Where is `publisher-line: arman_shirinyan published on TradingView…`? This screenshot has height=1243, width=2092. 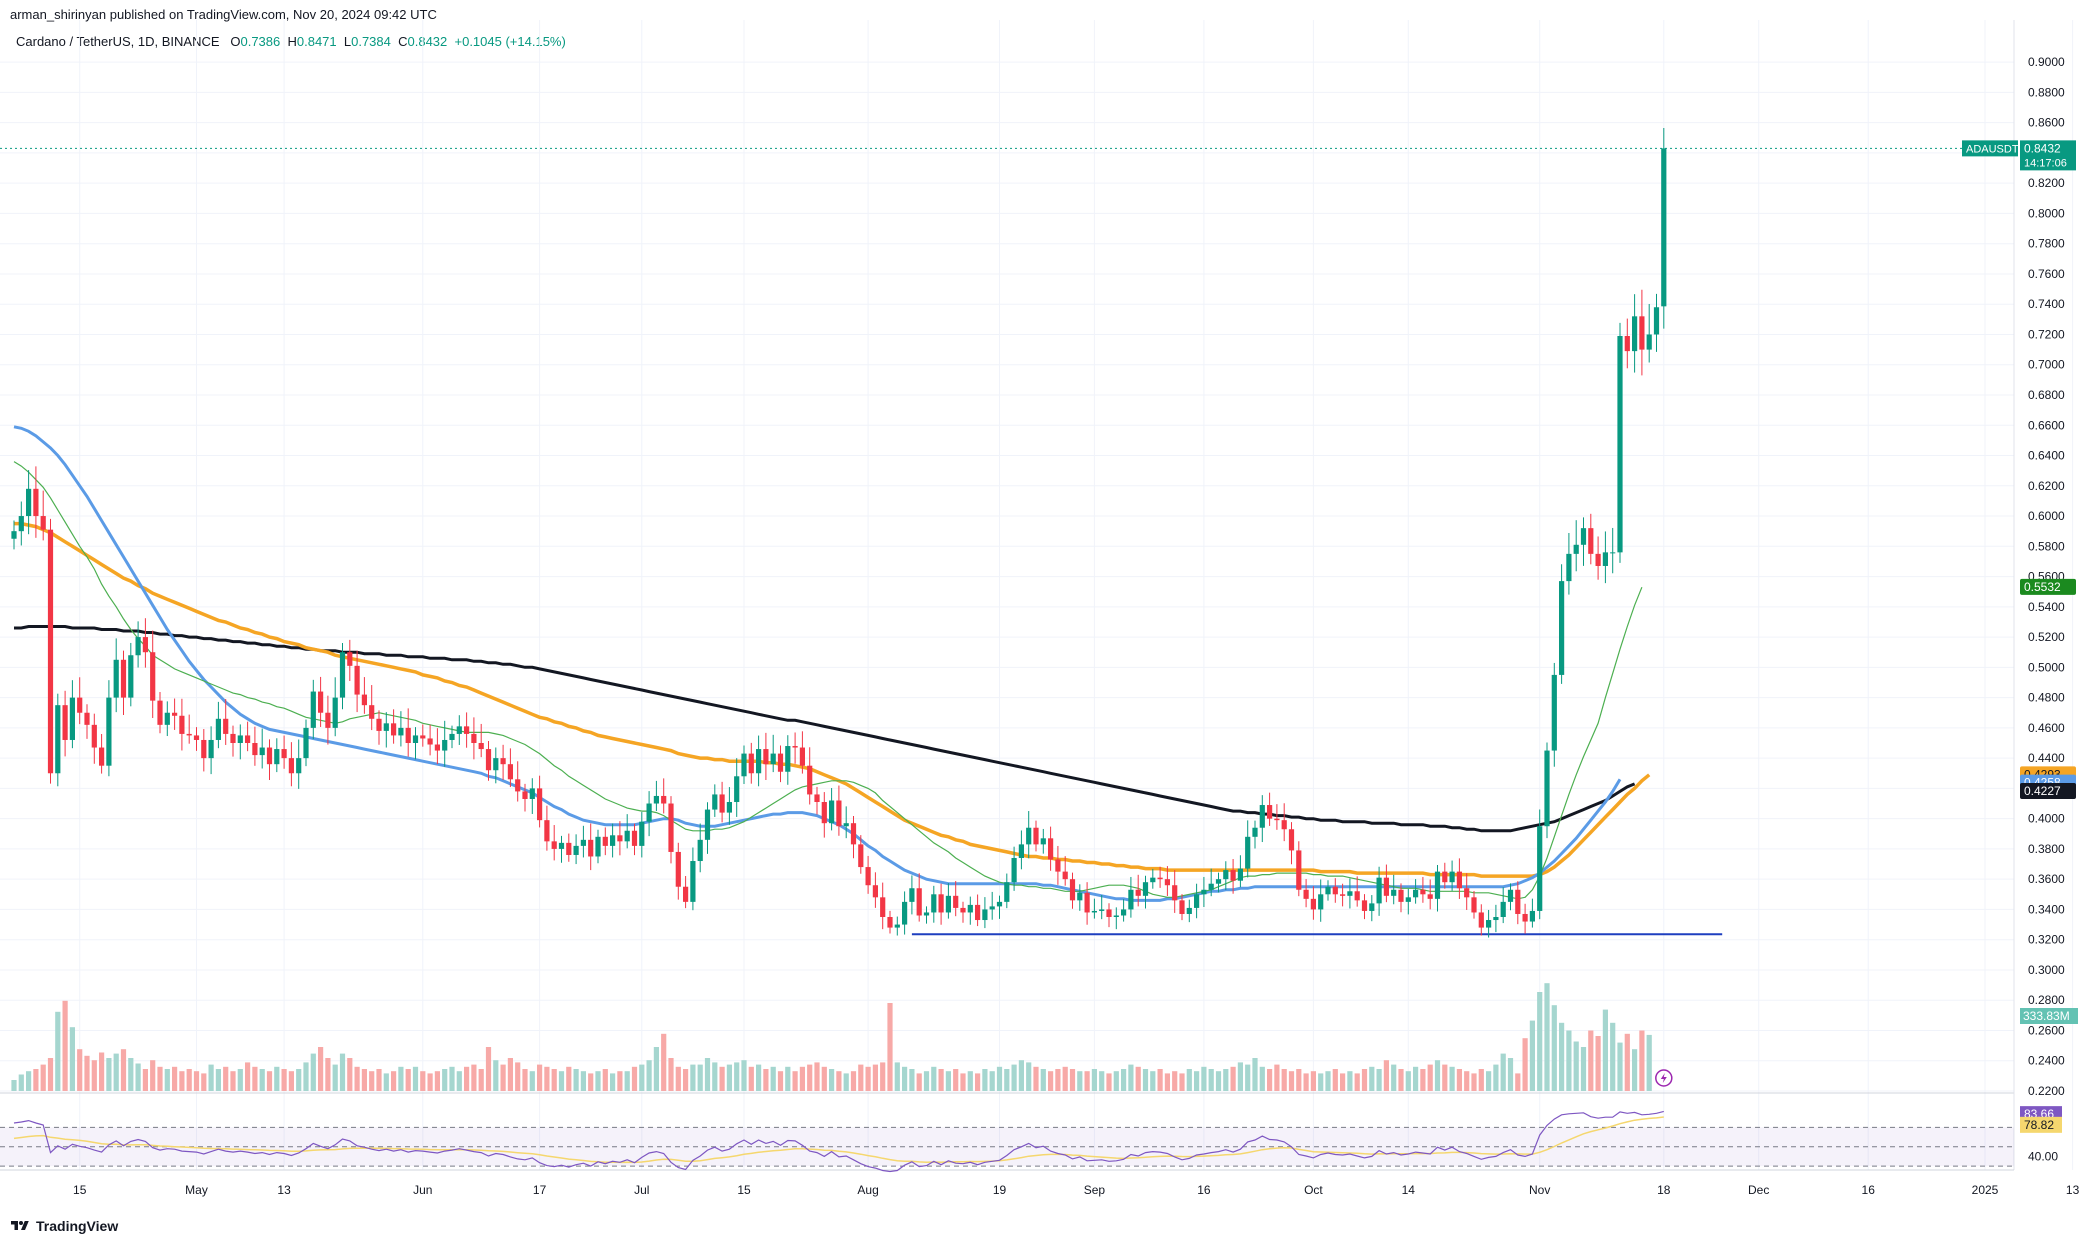
publisher-line: arman_shirinyan published on TradingView… is located at coordinates (223, 14).